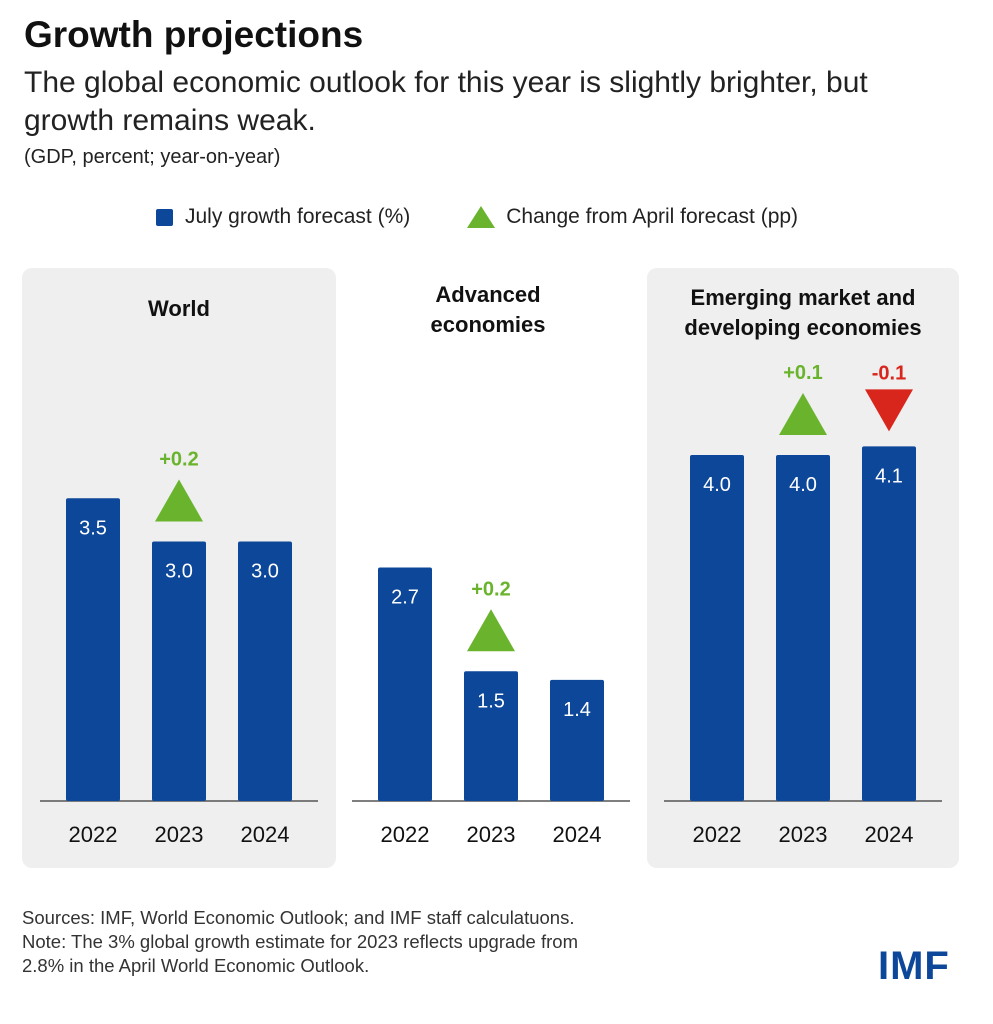 The image size is (993, 1024). What do you see at coordinates (889, 476) in the screenshot?
I see `value-label-emerging-2024: 4.1` at bounding box center [889, 476].